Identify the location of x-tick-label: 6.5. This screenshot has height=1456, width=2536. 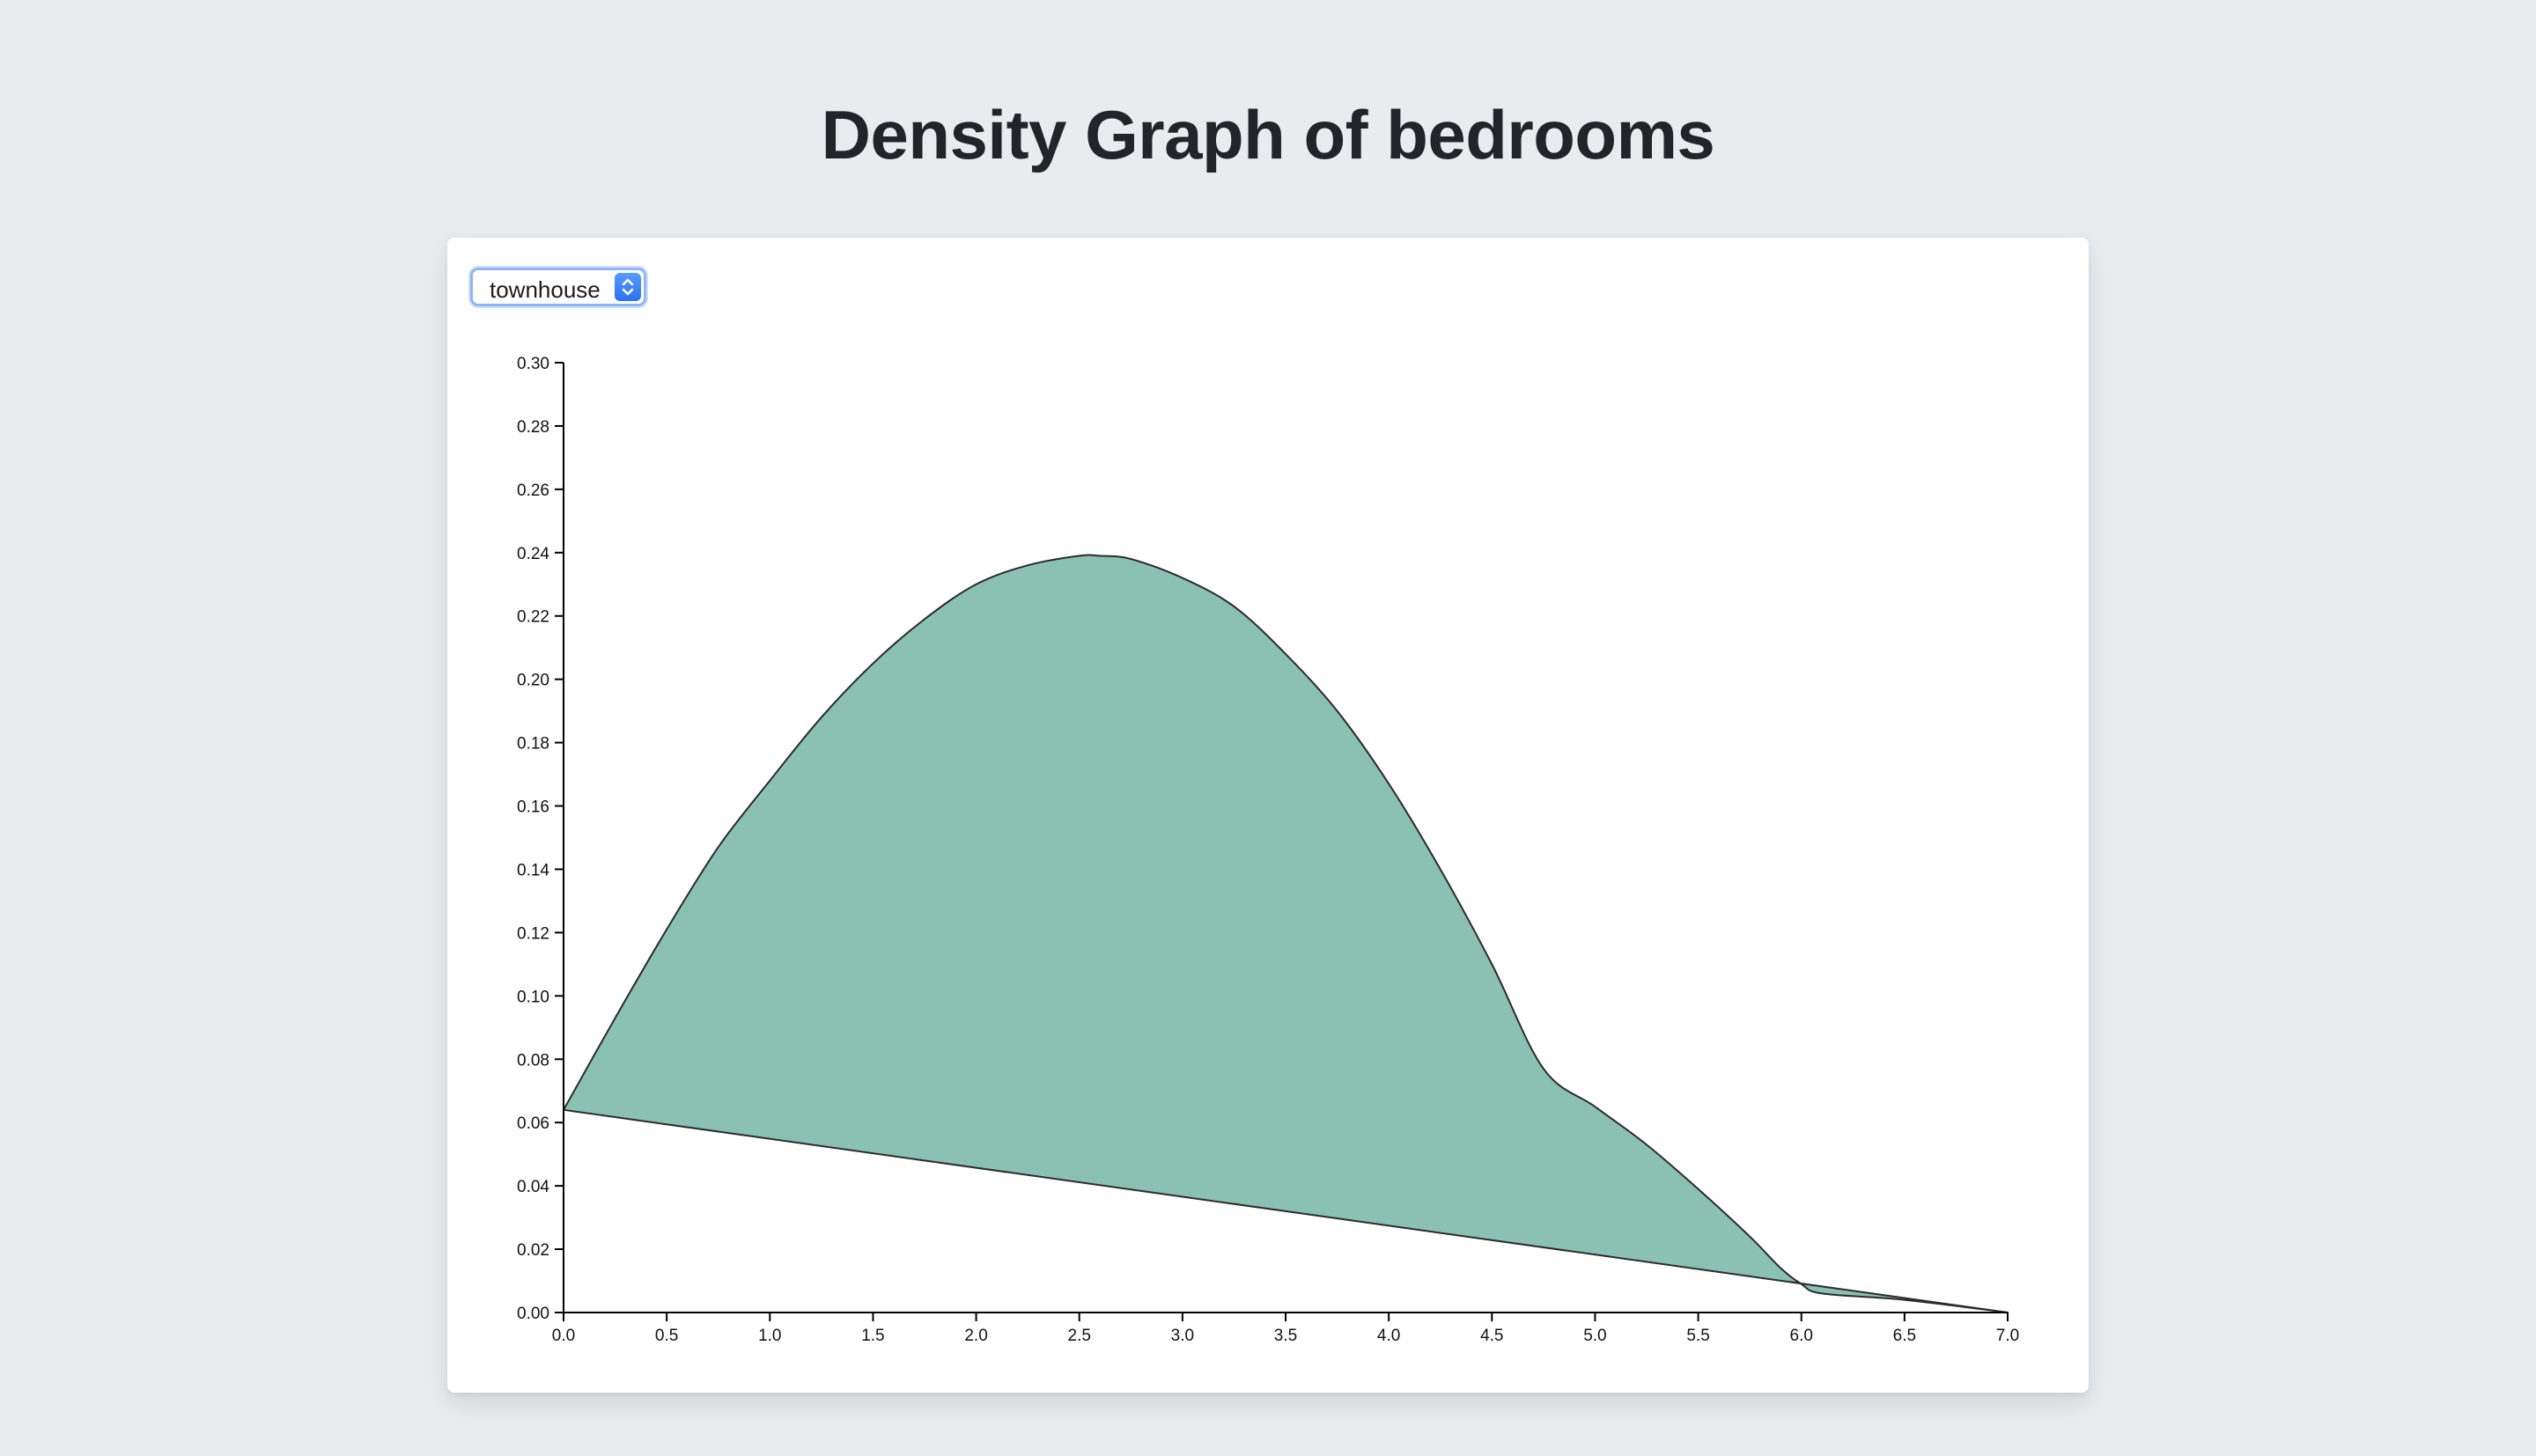
(1904, 1336).